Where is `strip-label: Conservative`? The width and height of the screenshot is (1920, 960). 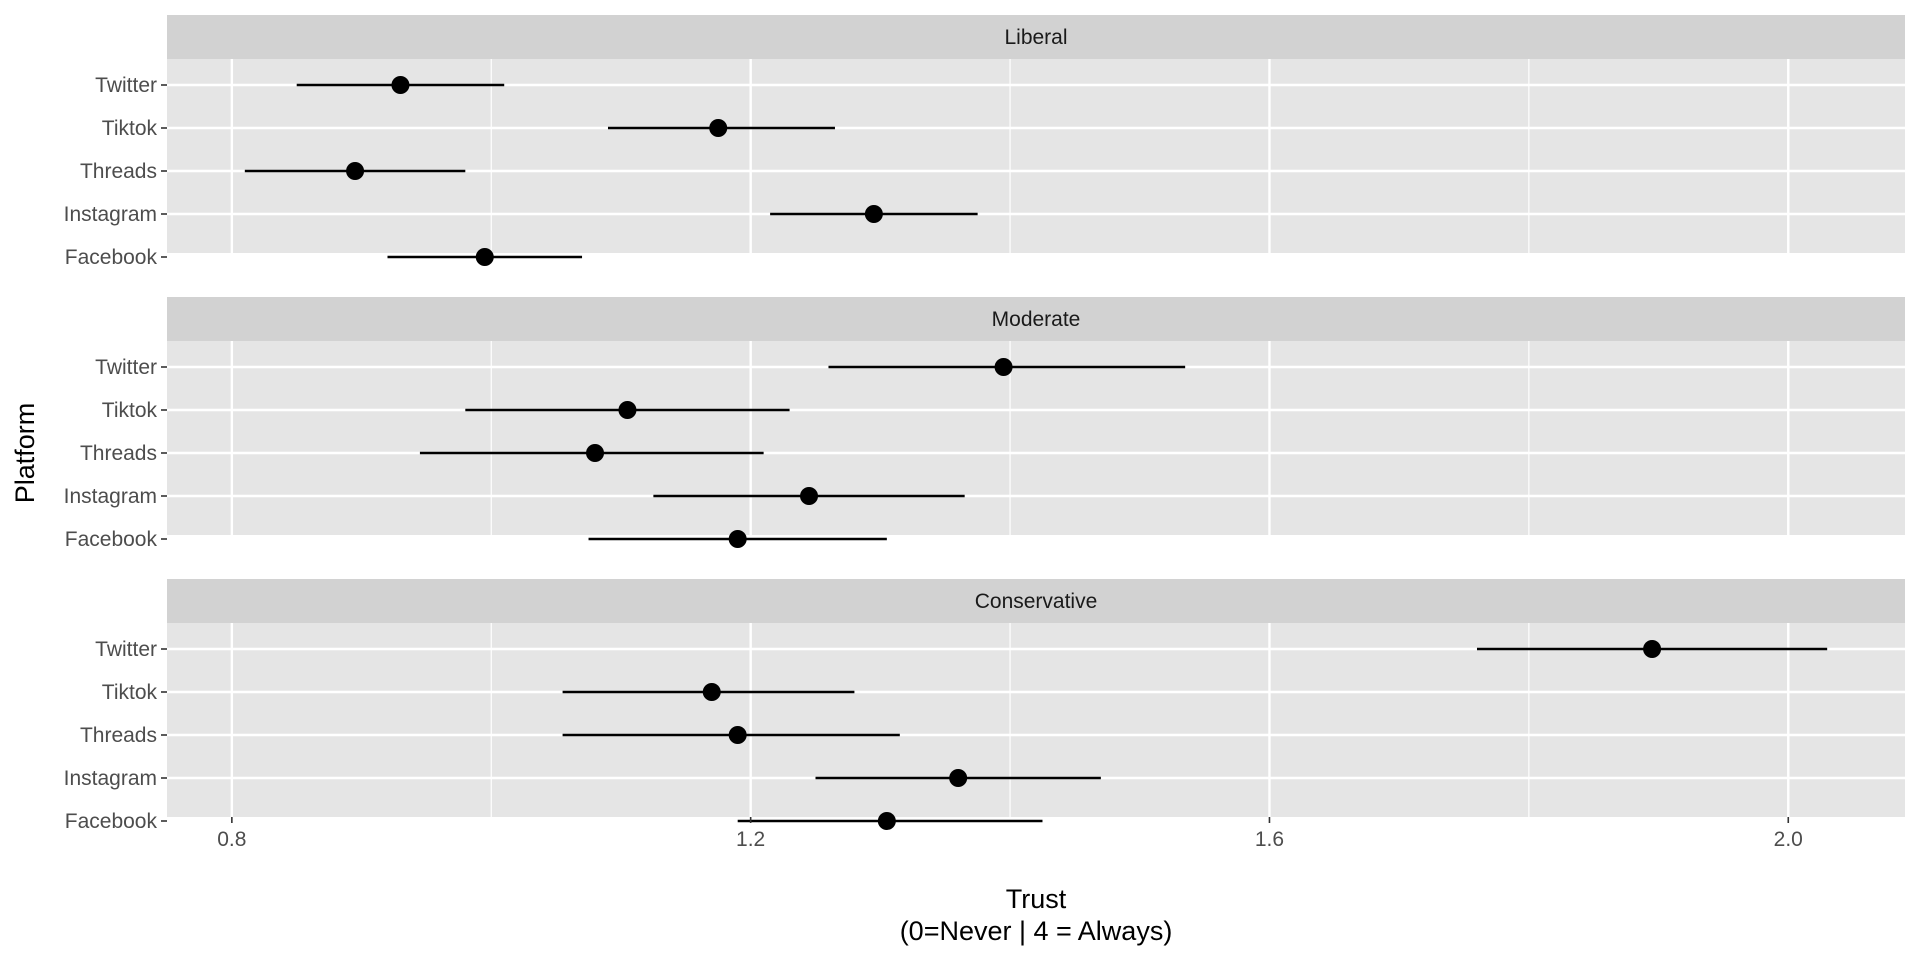
strip-label: Conservative is located at coordinates (1036, 601).